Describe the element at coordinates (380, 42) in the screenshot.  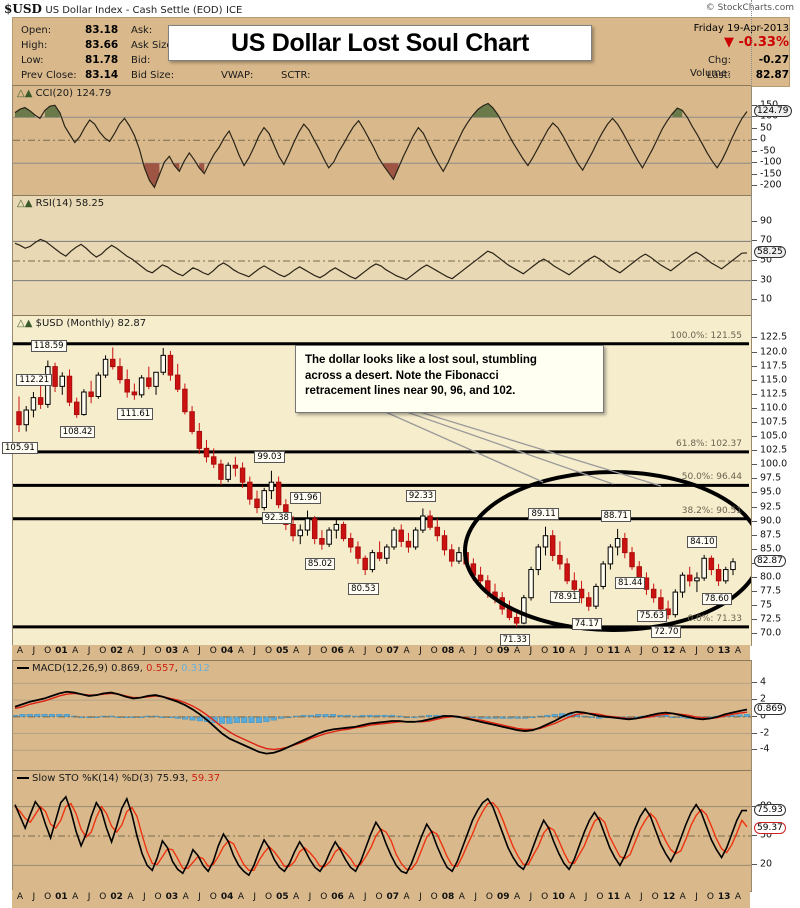
I see `chart-title: US Dollar Lost Soul Chart` at that location.